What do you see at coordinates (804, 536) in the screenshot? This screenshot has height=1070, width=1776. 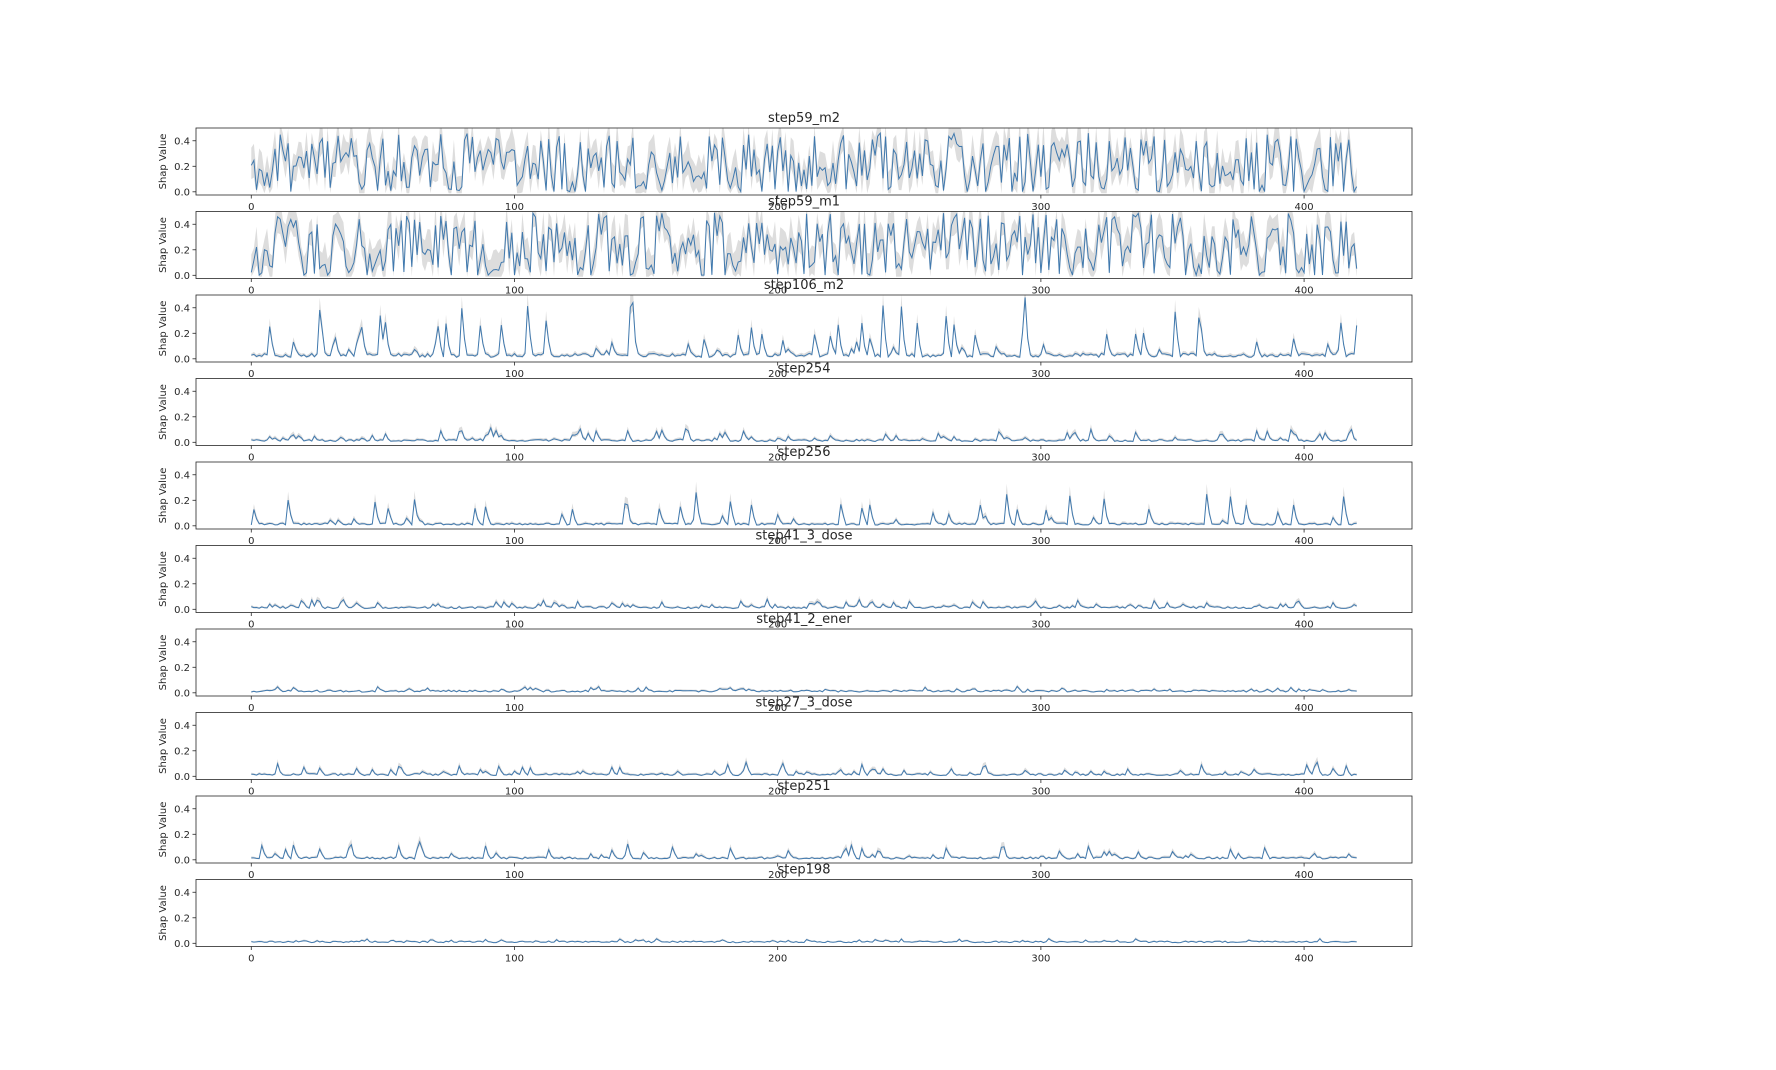 I see `subplot-title: step41_3_dose` at bounding box center [804, 536].